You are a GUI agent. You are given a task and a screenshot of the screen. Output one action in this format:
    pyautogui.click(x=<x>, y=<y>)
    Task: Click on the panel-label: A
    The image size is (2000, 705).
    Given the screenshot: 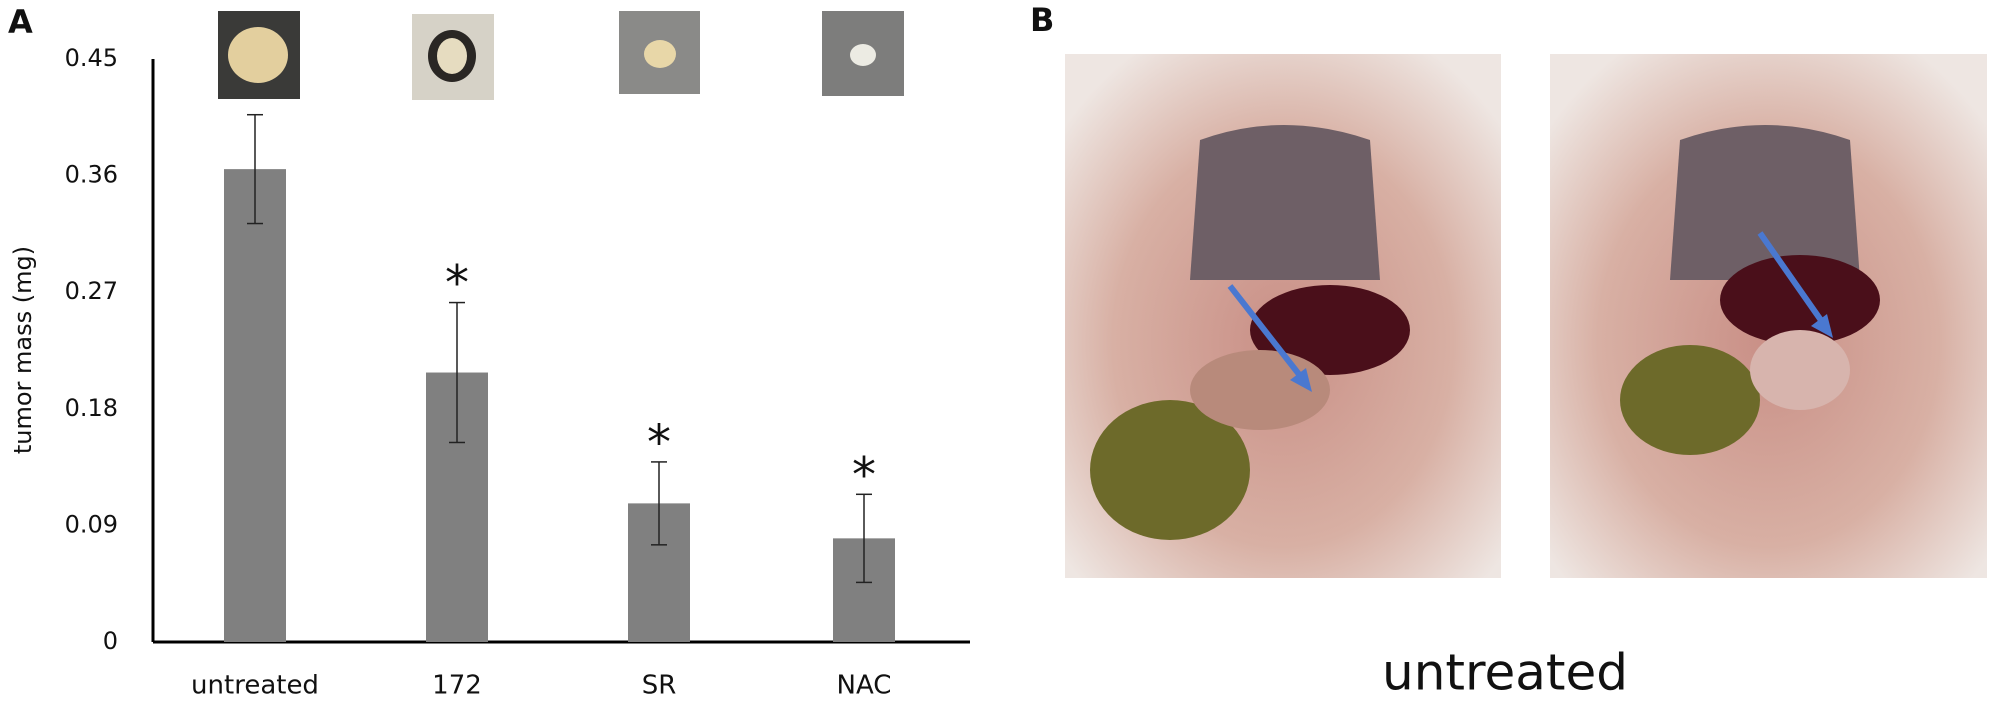 What is the action you would take?
    pyautogui.click(x=20, y=22)
    